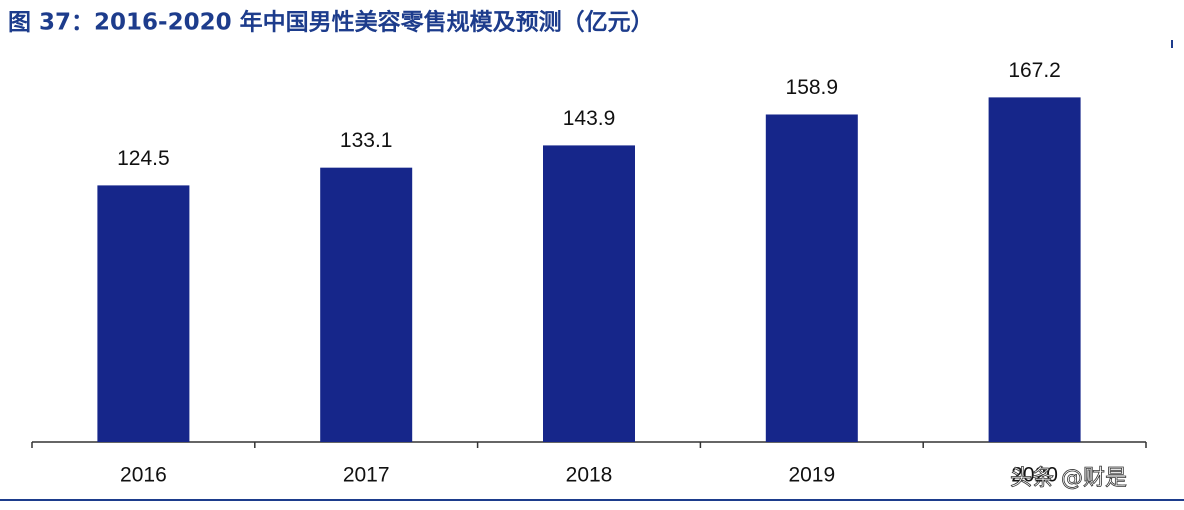 This screenshot has width=1184, height=510. Describe the element at coordinates (1034, 70) in the screenshot. I see `value-label: 167.2` at that location.